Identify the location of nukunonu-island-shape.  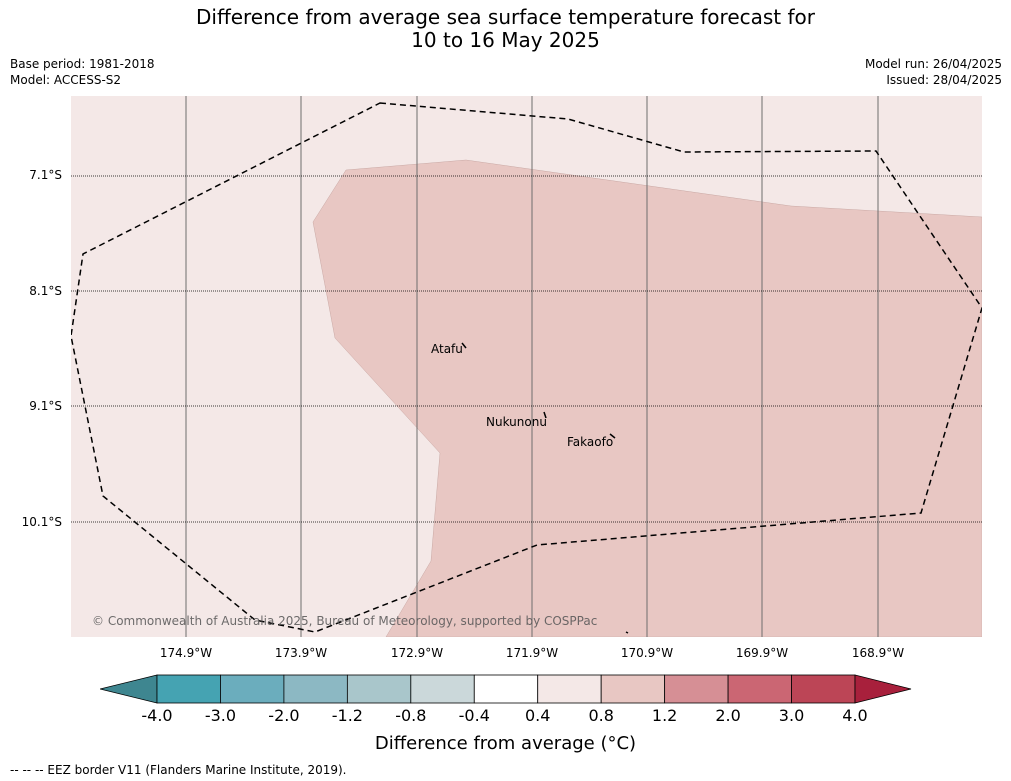
(545, 415).